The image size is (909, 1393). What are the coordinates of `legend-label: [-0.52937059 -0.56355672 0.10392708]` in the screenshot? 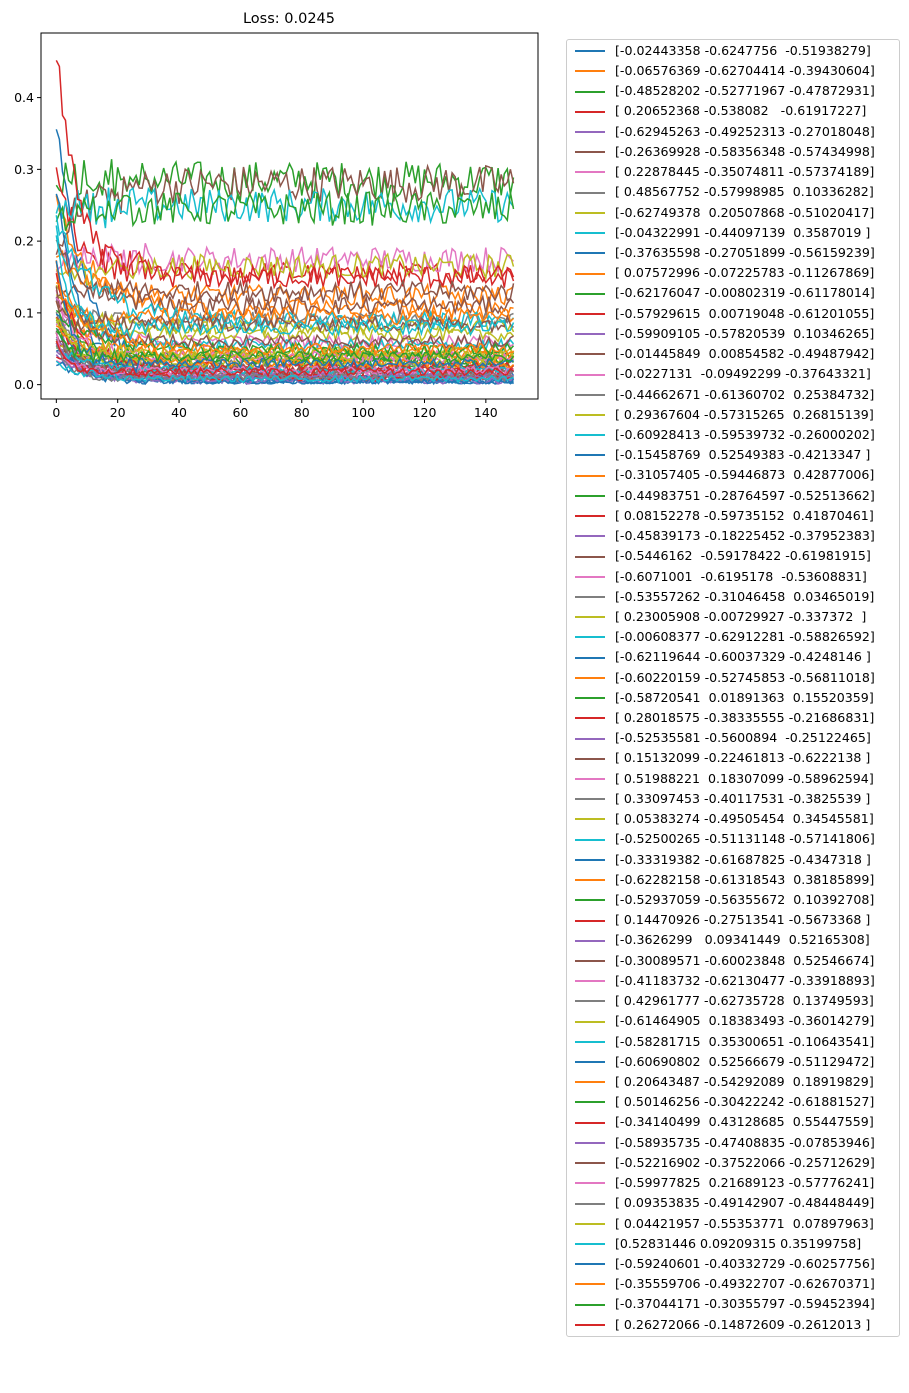 It's located at (745, 899).